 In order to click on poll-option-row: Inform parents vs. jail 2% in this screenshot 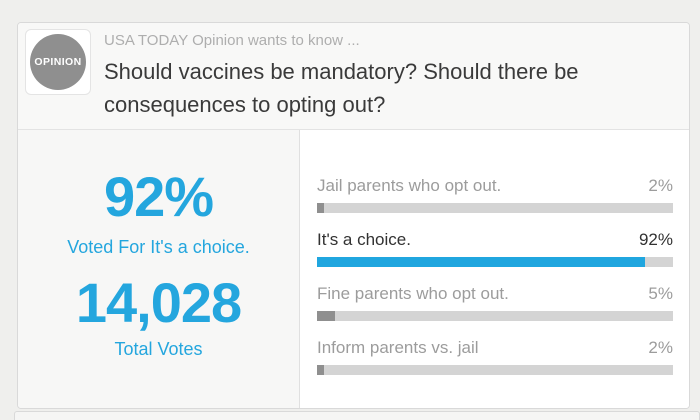, I will do `click(495, 356)`.